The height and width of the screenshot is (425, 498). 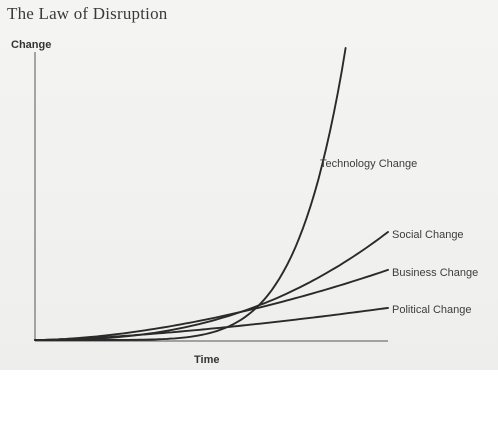 What do you see at coordinates (211, 304) in the screenshot?
I see `series-line-business` at bounding box center [211, 304].